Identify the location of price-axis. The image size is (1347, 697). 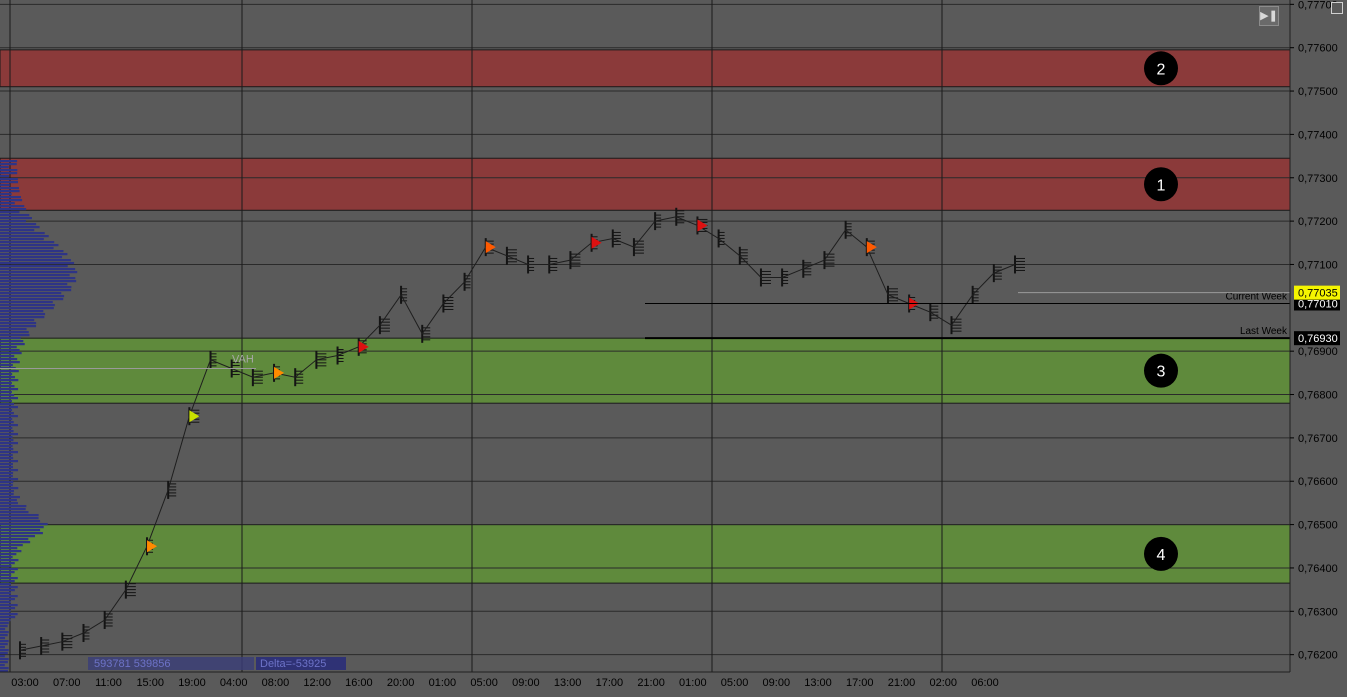
(1318, 346).